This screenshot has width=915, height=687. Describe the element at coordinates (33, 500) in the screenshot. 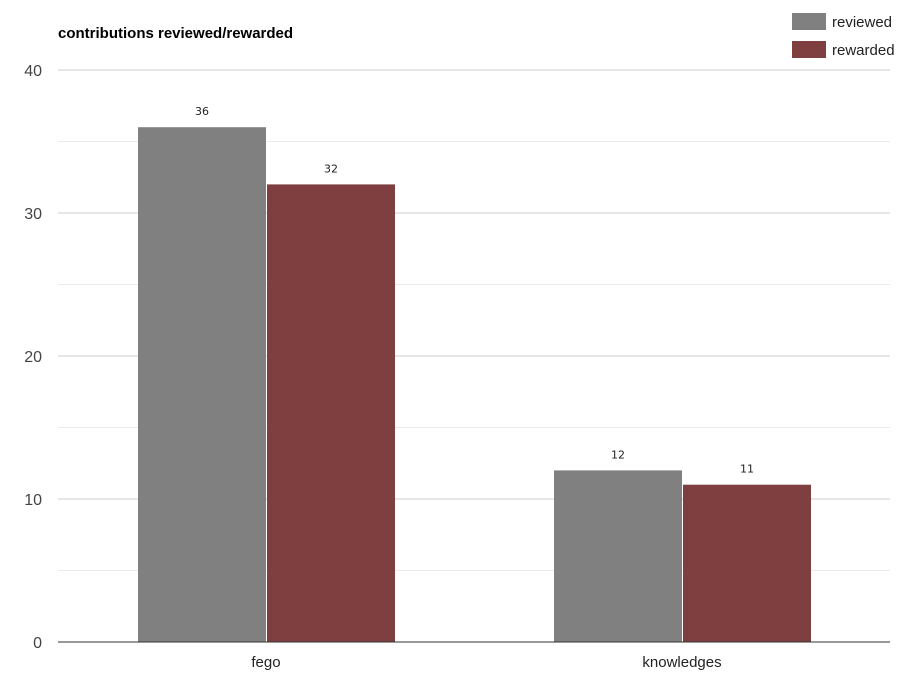

I see `y-tick-label: 10` at that location.